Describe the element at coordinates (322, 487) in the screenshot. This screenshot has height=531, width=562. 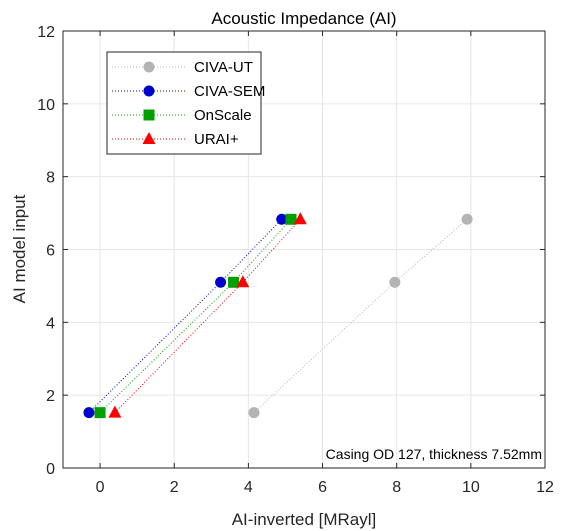
I see `x-tick-label: 6` at that location.